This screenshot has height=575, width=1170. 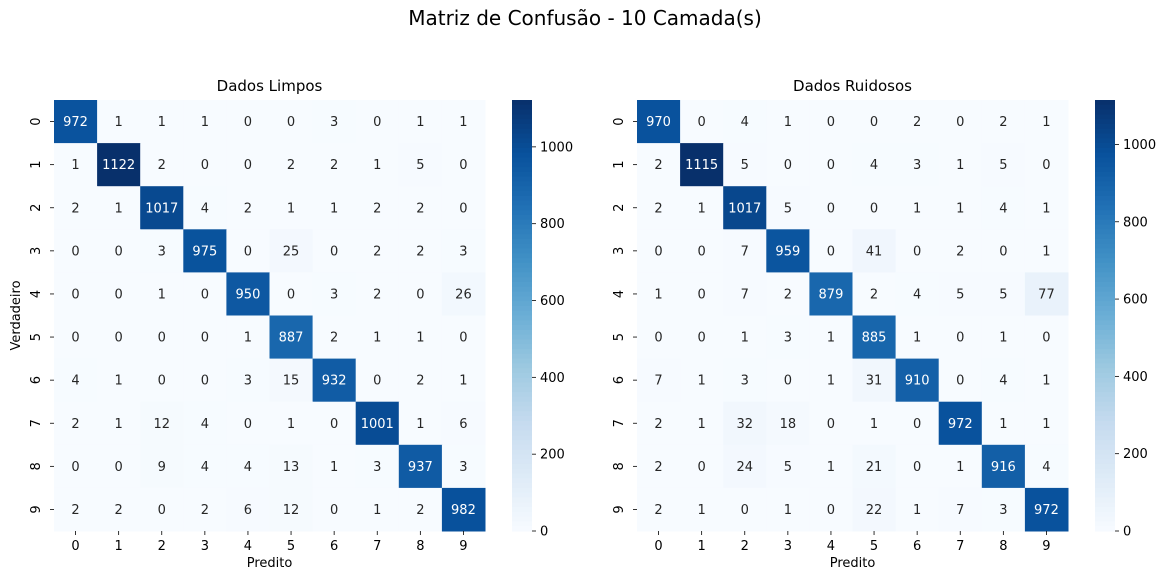 I want to click on panel-1-cell-label-0-9: 1, so click(x=1046, y=122).